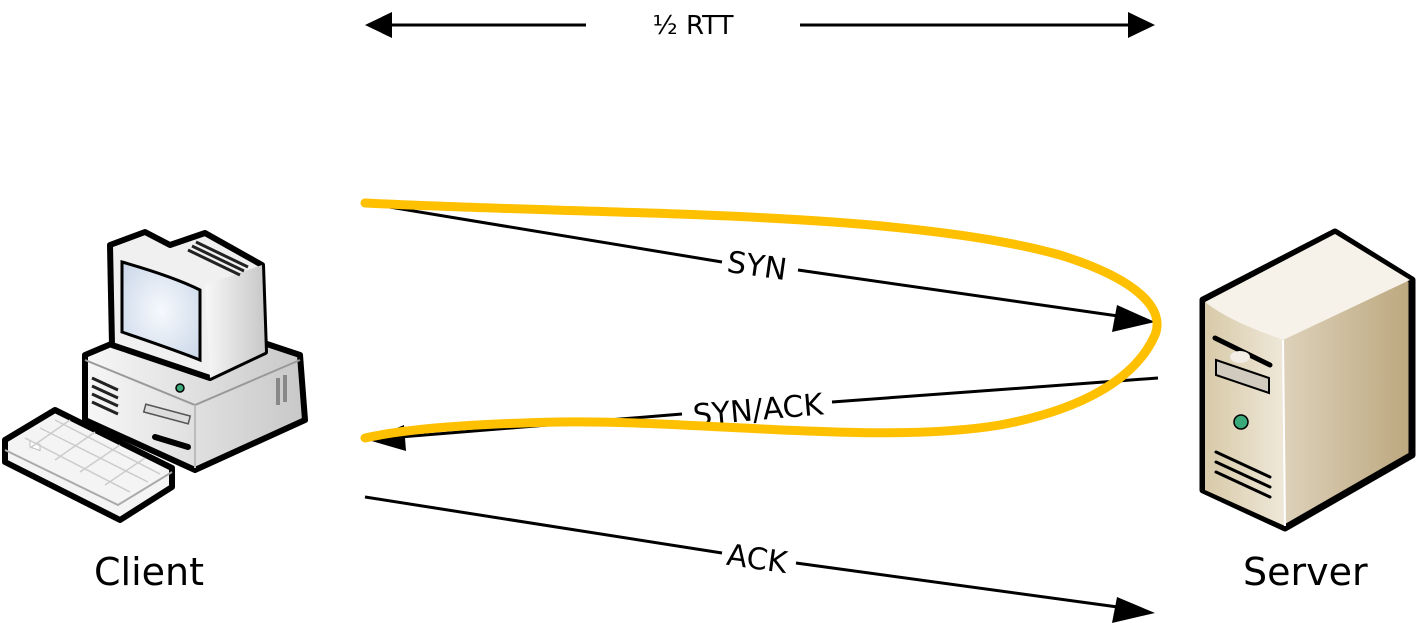 This screenshot has height=623, width=1420. Describe the element at coordinates (1141, 25) in the screenshot. I see `right-arrowhead-icon` at that location.